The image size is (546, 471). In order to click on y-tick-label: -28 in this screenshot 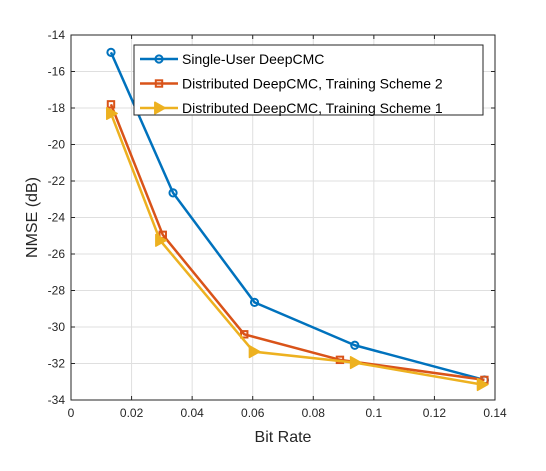, I will do `click(57, 291)`.